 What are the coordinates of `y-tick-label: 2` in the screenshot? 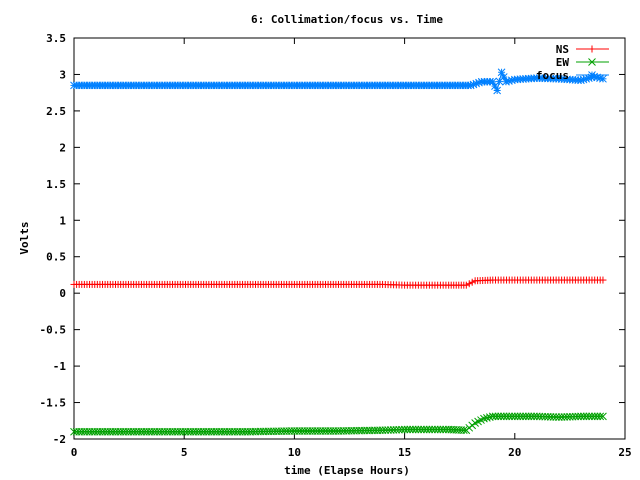 It's located at (62, 147).